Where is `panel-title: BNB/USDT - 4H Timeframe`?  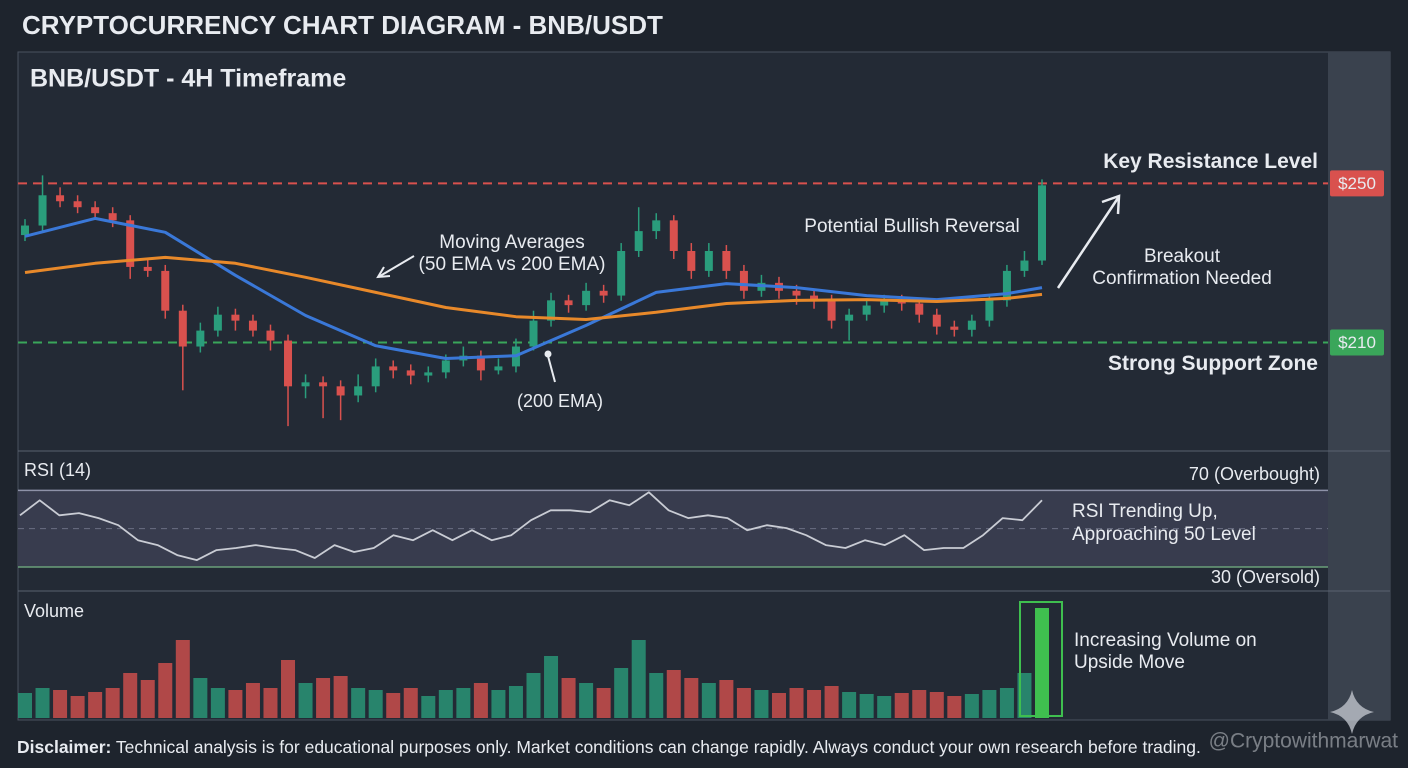
panel-title: BNB/USDT - 4H Timeframe is located at coordinates (188, 79).